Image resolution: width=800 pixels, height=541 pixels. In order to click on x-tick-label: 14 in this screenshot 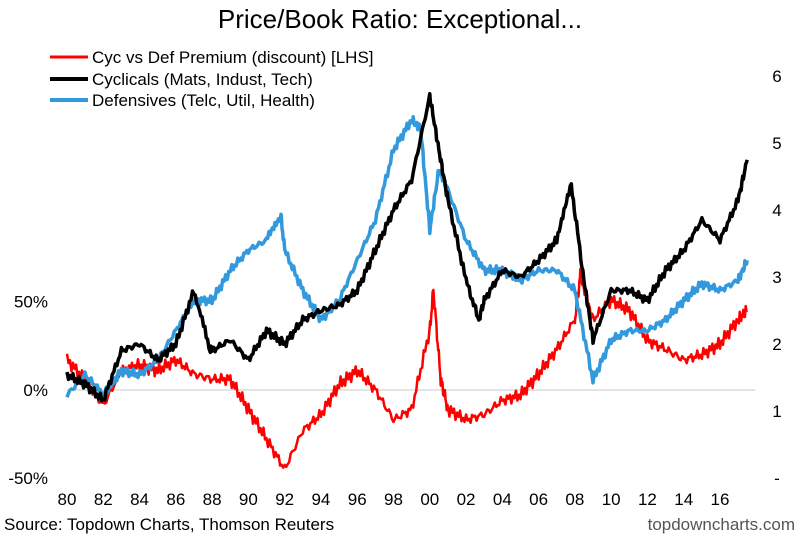, I will do `click(683, 499)`.